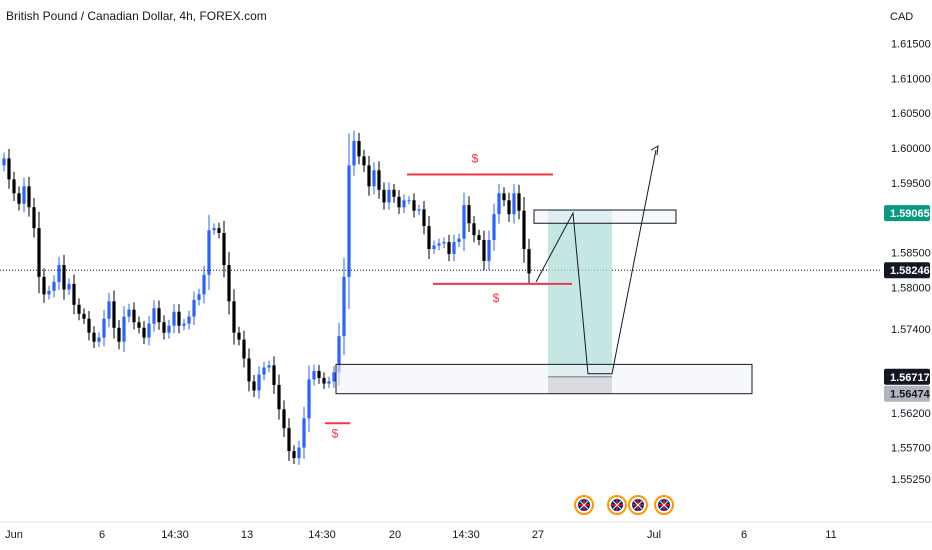  Describe the element at coordinates (911, 44) in the screenshot. I see `y-tick-label: 1.61500` at that location.